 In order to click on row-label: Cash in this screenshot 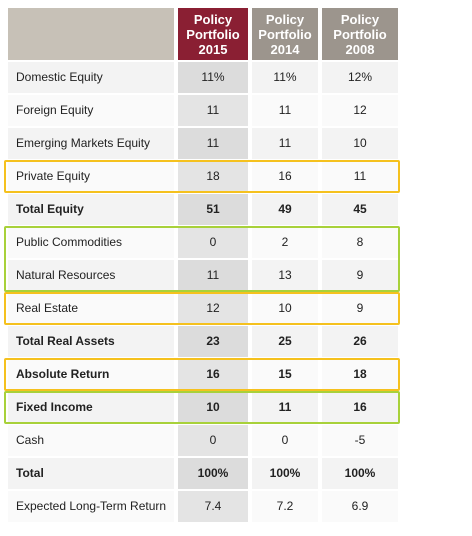, I will do `click(91, 440)`.